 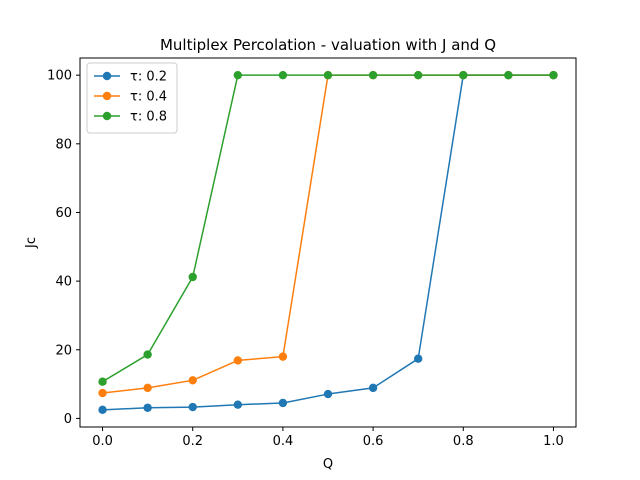 What do you see at coordinates (63, 350) in the screenshot?
I see `y-tick-label: 20` at bounding box center [63, 350].